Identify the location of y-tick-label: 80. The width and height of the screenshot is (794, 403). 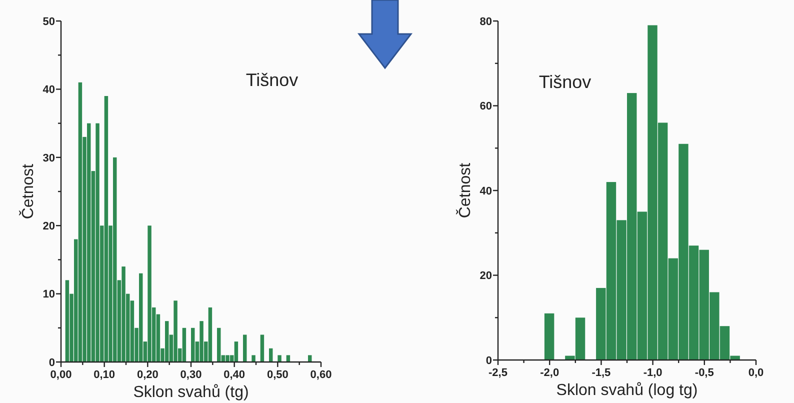
(486, 22).